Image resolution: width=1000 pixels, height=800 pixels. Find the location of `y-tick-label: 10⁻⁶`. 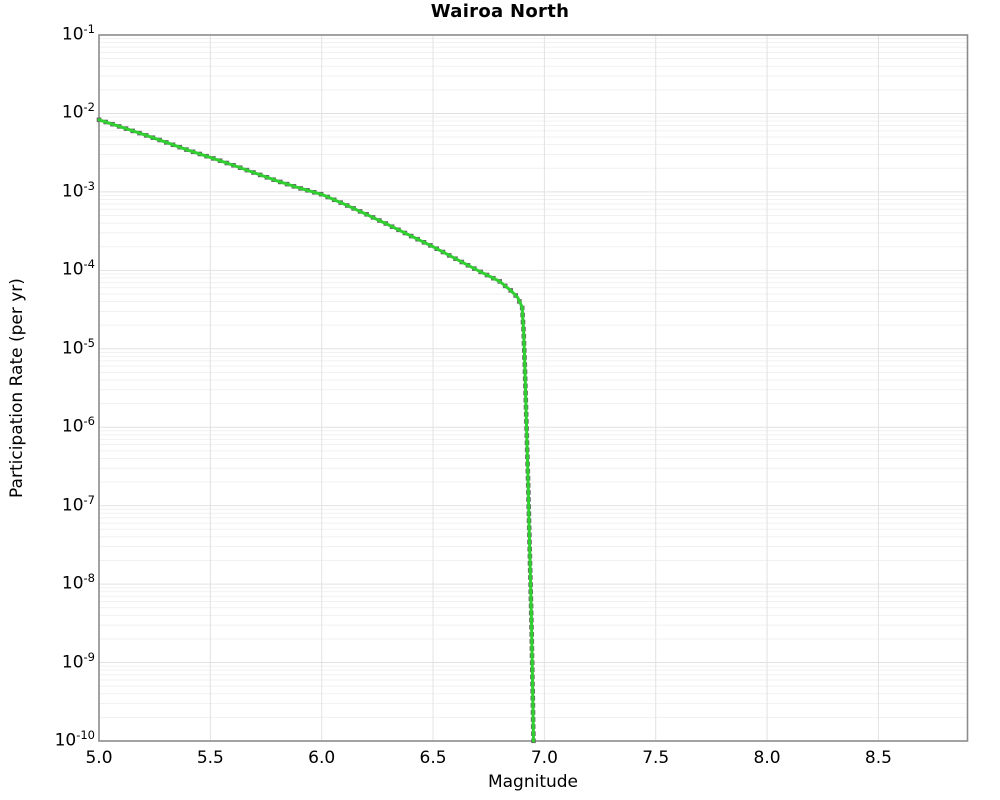

y-tick-label: 10⁻⁶ is located at coordinates (78, 425).